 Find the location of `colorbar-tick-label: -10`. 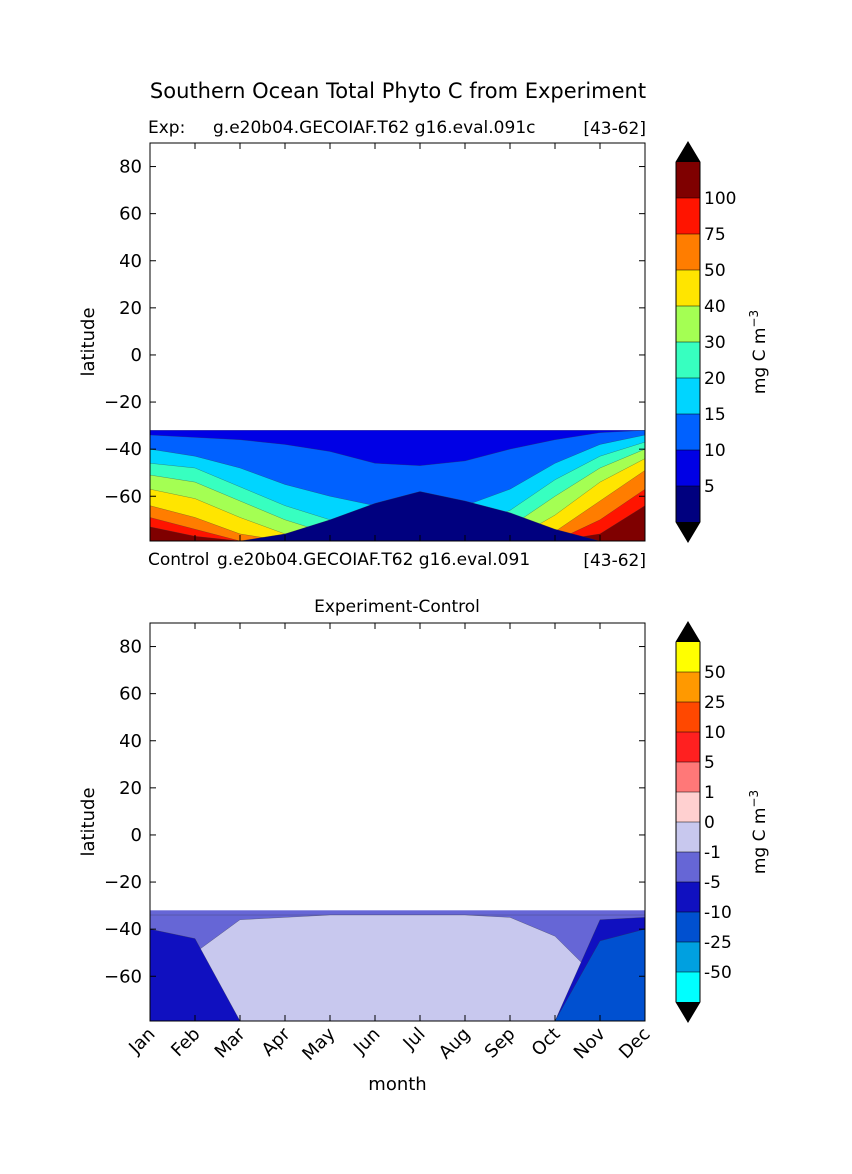

colorbar-tick-label: -10 is located at coordinates (718, 913).